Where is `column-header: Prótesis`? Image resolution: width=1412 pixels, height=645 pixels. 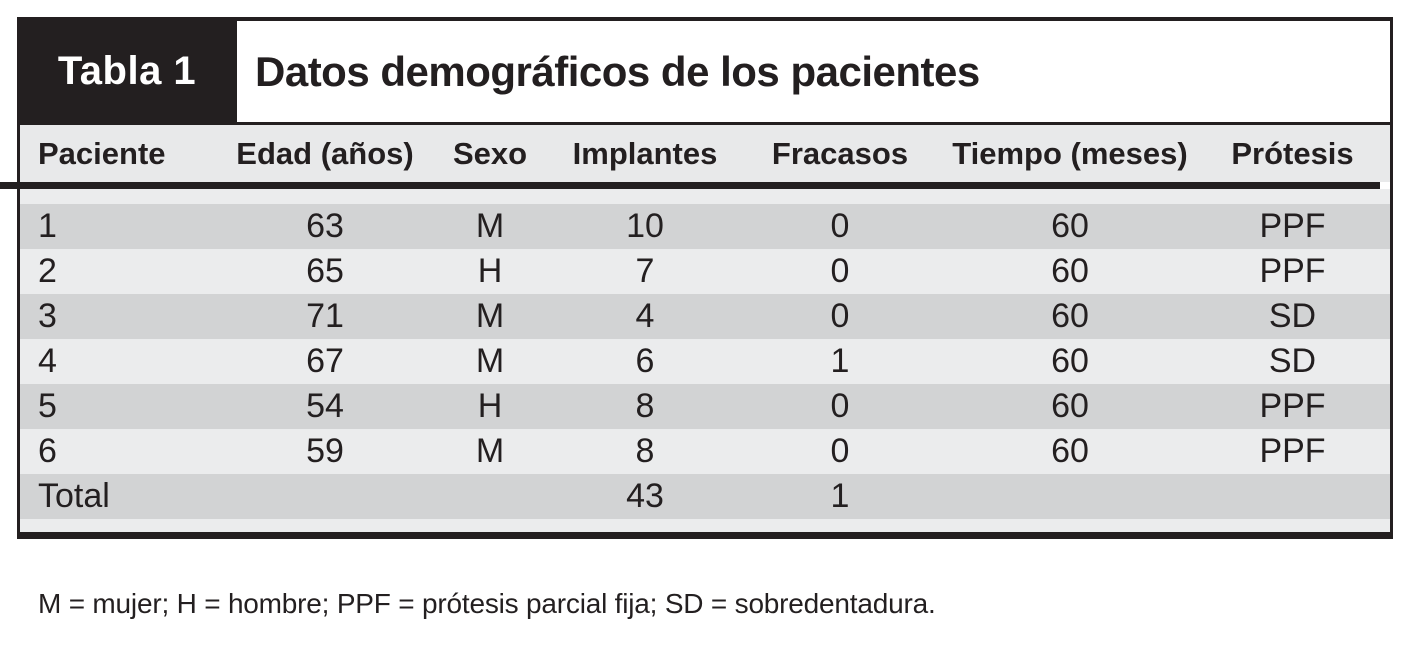 column-header: Prótesis is located at coordinates (1292, 153).